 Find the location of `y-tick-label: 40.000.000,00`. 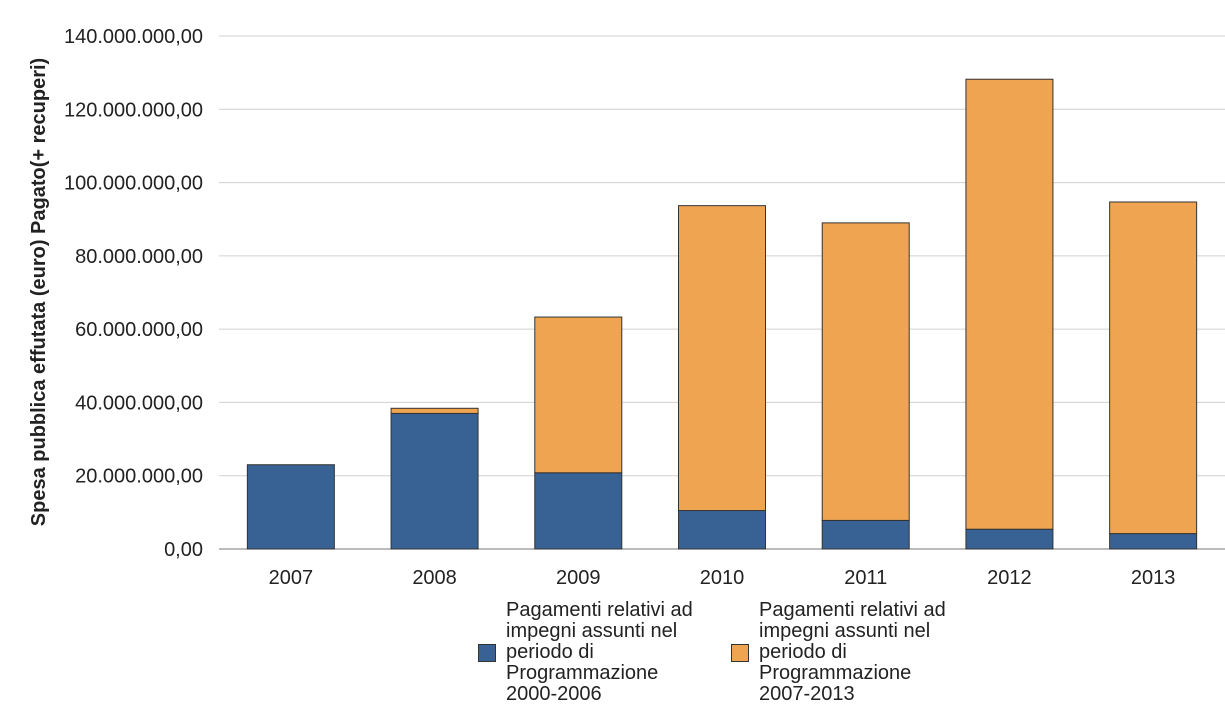

y-tick-label: 40.000.000,00 is located at coordinates (139, 403).